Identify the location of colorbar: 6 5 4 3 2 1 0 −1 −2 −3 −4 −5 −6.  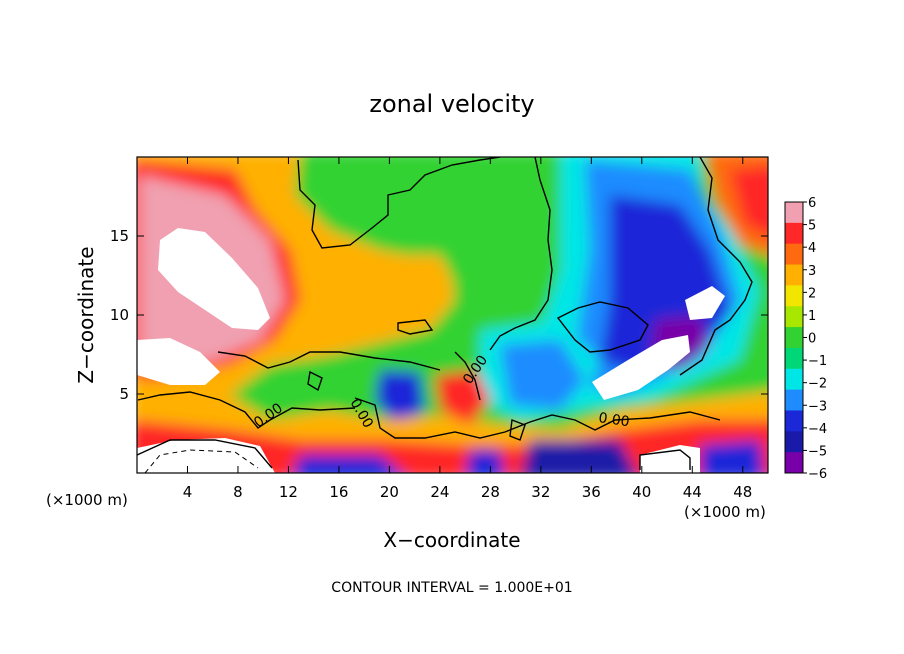
(805, 339).